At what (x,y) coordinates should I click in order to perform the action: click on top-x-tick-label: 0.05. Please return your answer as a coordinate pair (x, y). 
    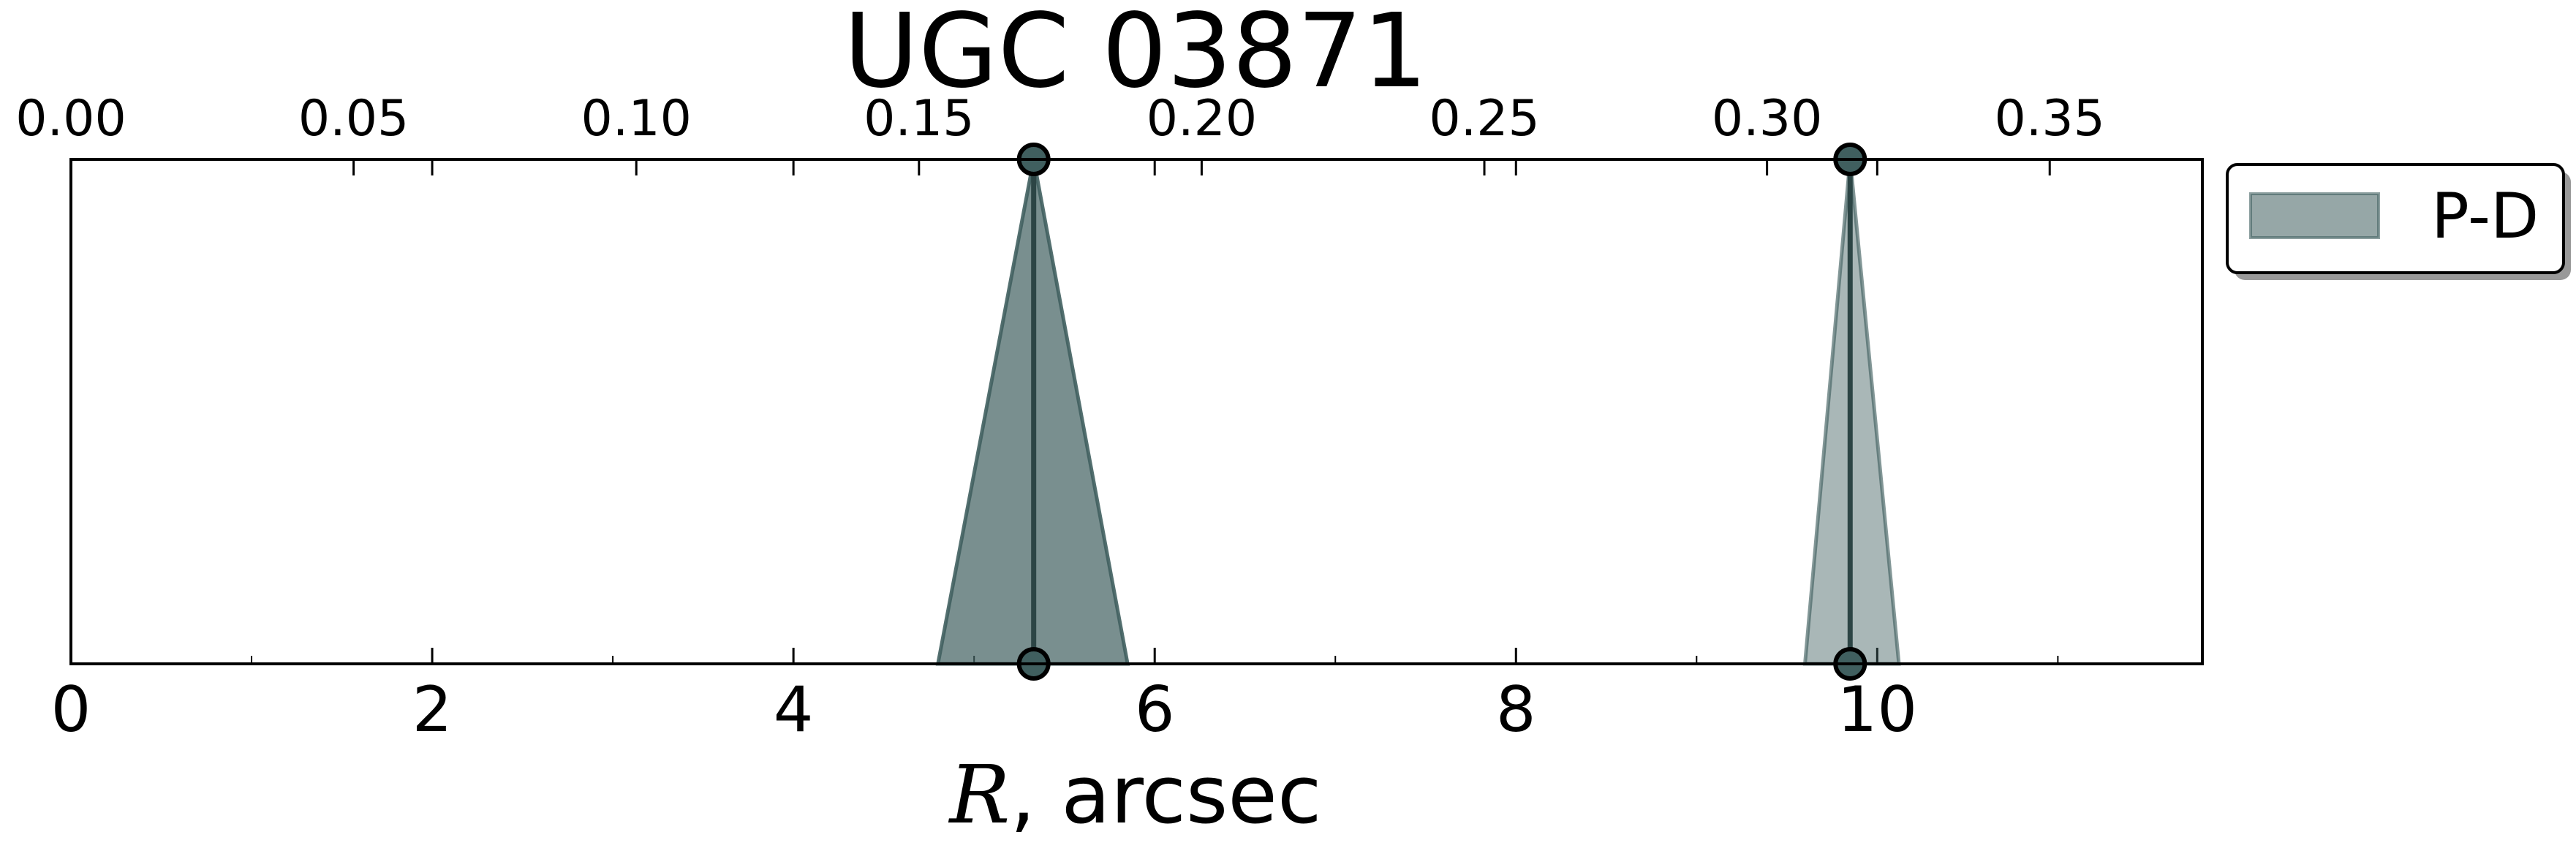
    Looking at the image, I should click on (353, 119).